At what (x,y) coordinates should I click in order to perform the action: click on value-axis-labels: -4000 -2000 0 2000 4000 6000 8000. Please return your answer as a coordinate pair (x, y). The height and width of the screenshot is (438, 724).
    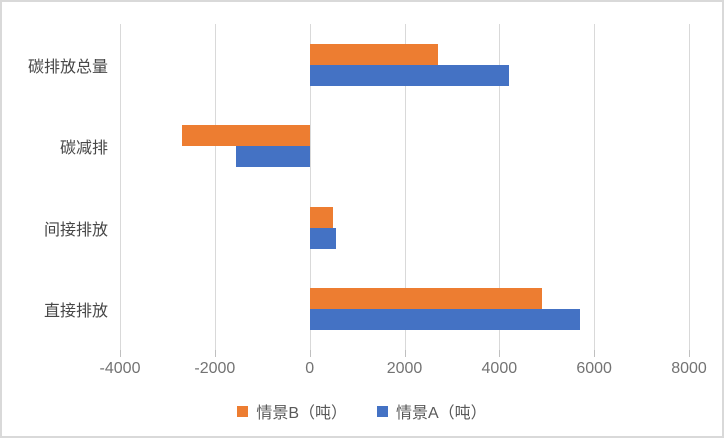
    Looking at the image, I should click on (403, 371).